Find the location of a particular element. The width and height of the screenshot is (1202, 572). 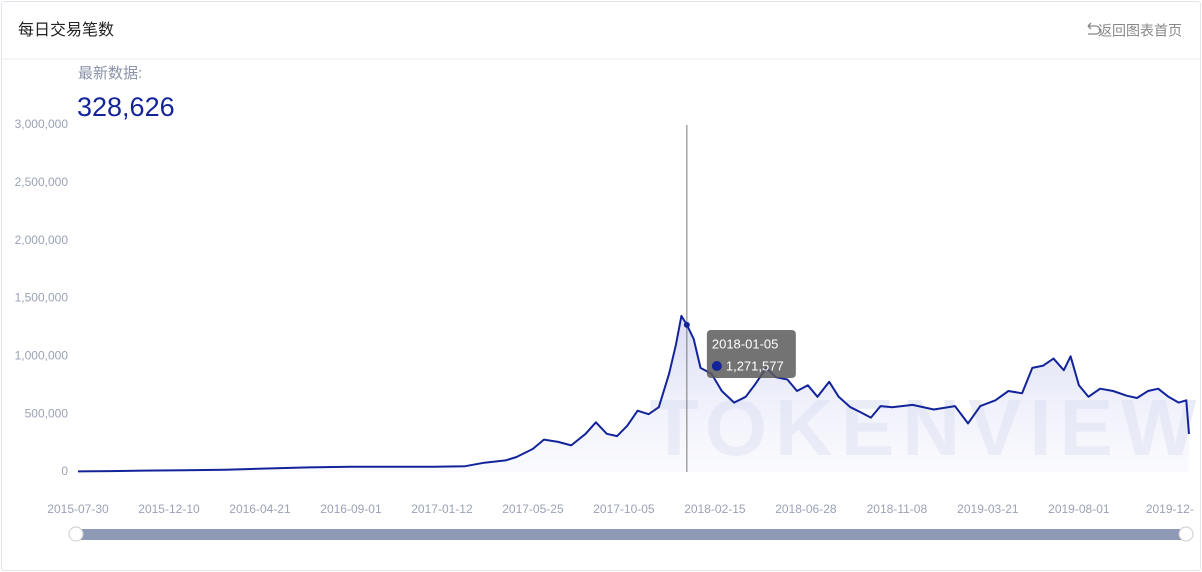

x-tick-label: 2018-06-28 is located at coordinates (806, 509).